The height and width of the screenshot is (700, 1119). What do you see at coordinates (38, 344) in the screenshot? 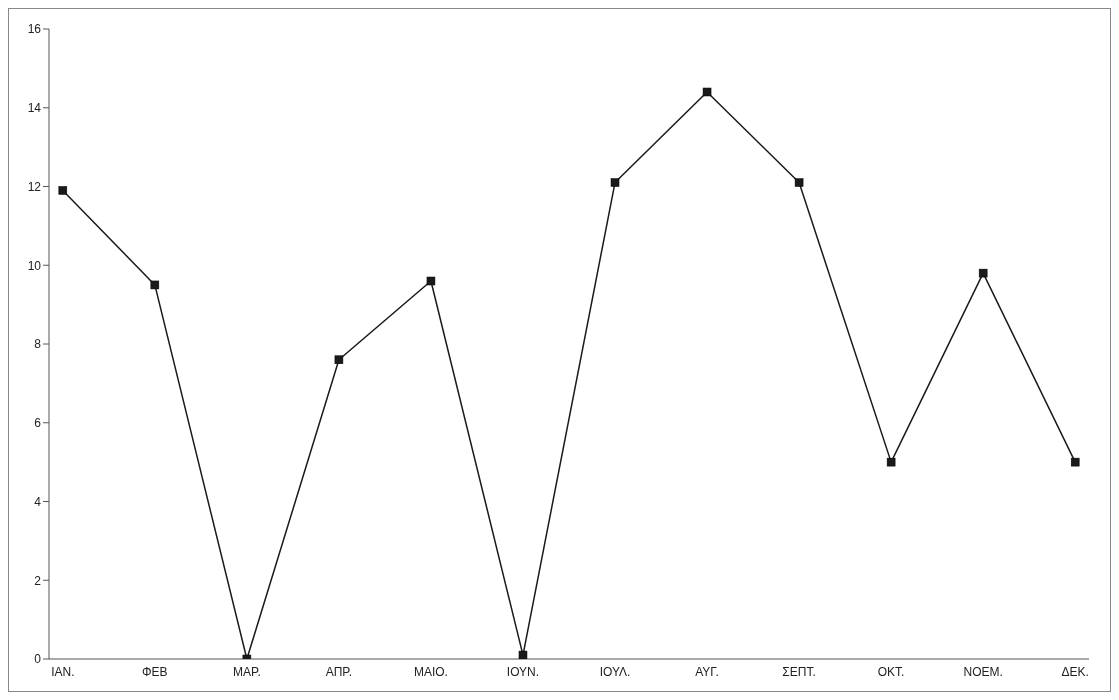
I see `y-tick-label: 8` at bounding box center [38, 344].